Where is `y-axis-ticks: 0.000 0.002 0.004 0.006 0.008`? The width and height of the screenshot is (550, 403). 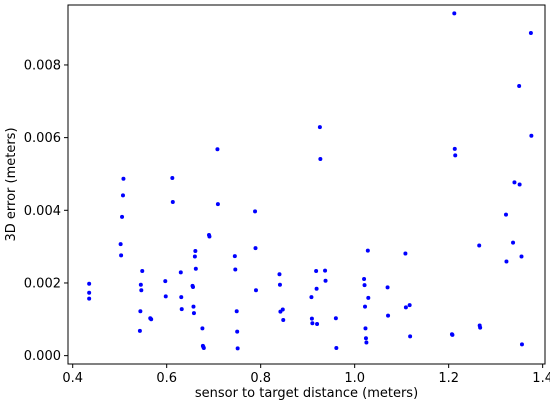
y-axis-ticks: 0.000 0.002 0.004 0.006 0.008 is located at coordinates (46, 211).